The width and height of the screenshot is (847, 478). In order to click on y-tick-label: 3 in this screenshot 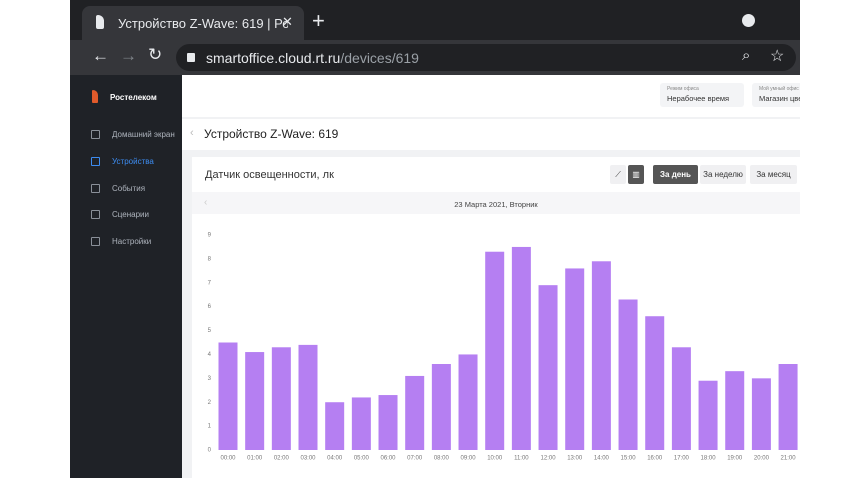, I will do `click(210, 379)`.